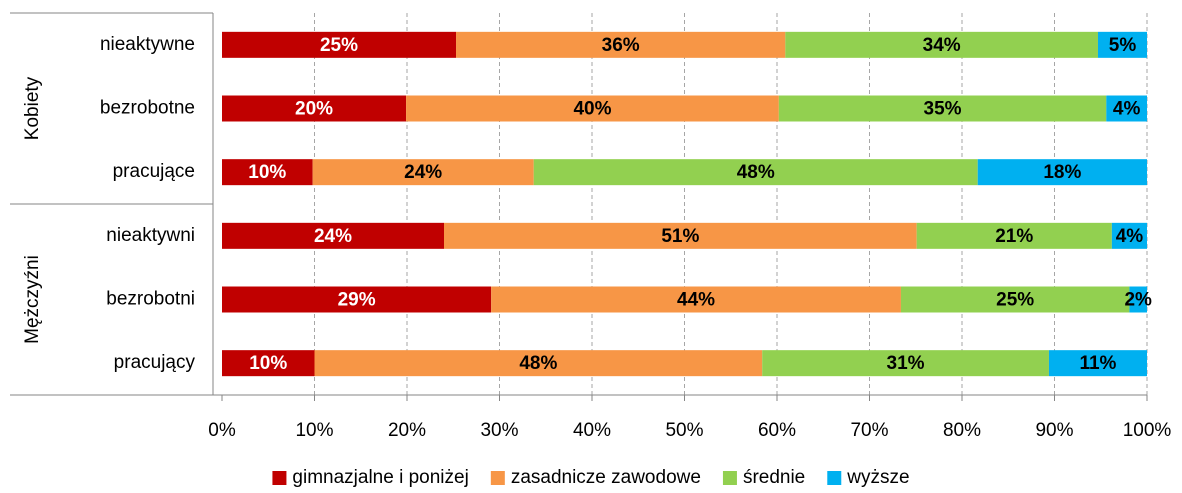  Describe the element at coordinates (150, 299) in the screenshot. I see `y-tick-label: bezrobotni` at that location.